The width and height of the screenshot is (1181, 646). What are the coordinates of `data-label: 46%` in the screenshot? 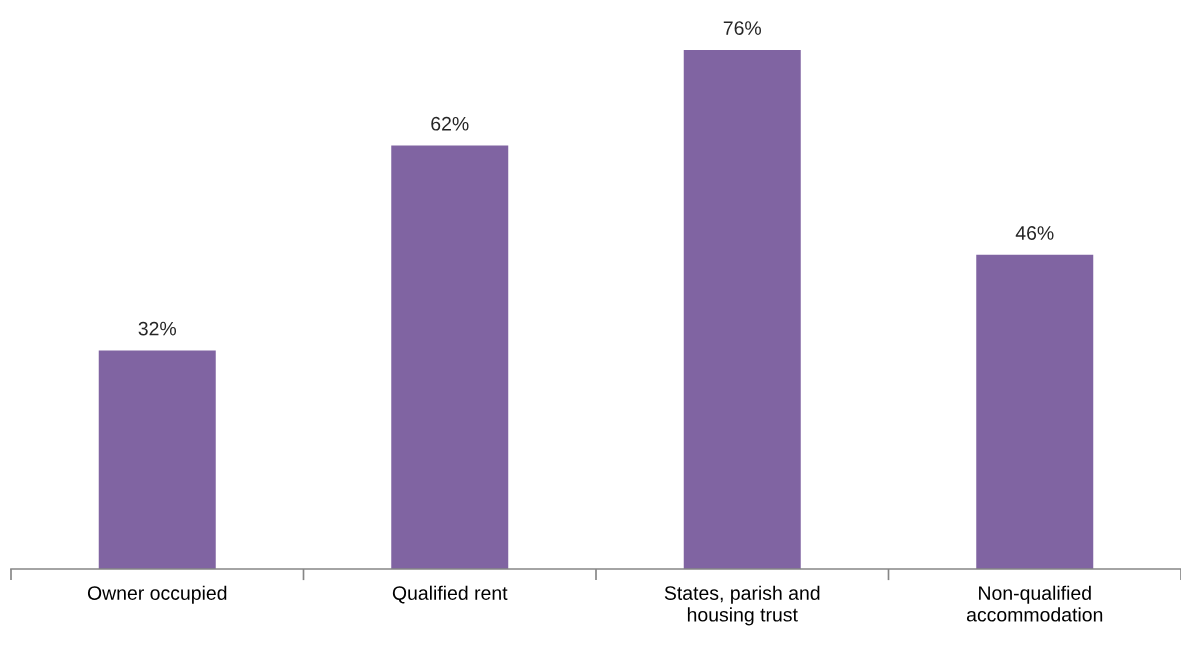 It's located at (1034, 233).